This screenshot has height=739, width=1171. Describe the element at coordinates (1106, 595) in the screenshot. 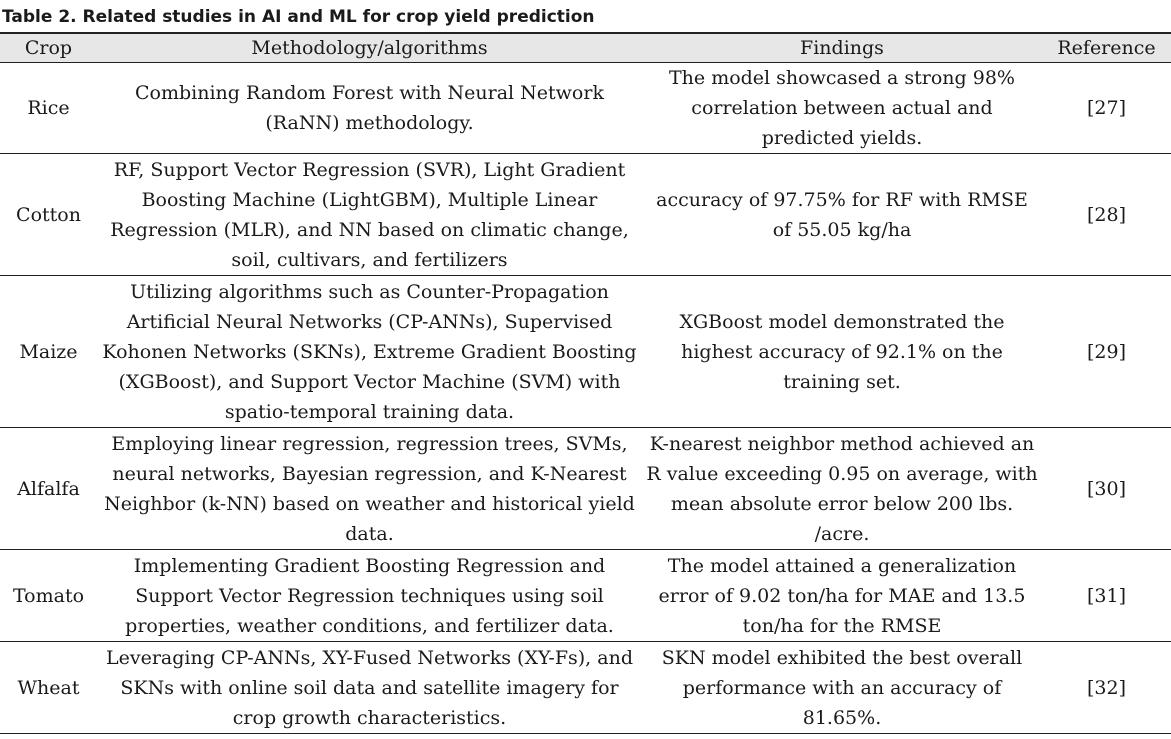

I see `reference-cell: [31]` at that location.